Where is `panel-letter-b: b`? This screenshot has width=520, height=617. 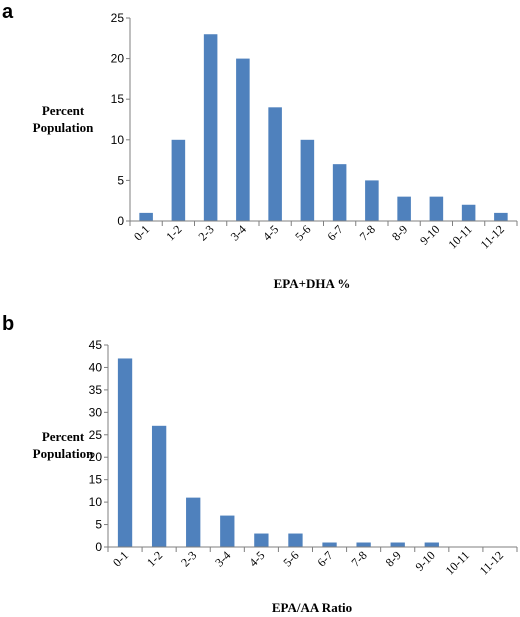 panel-letter-b: b is located at coordinates (8, 324).